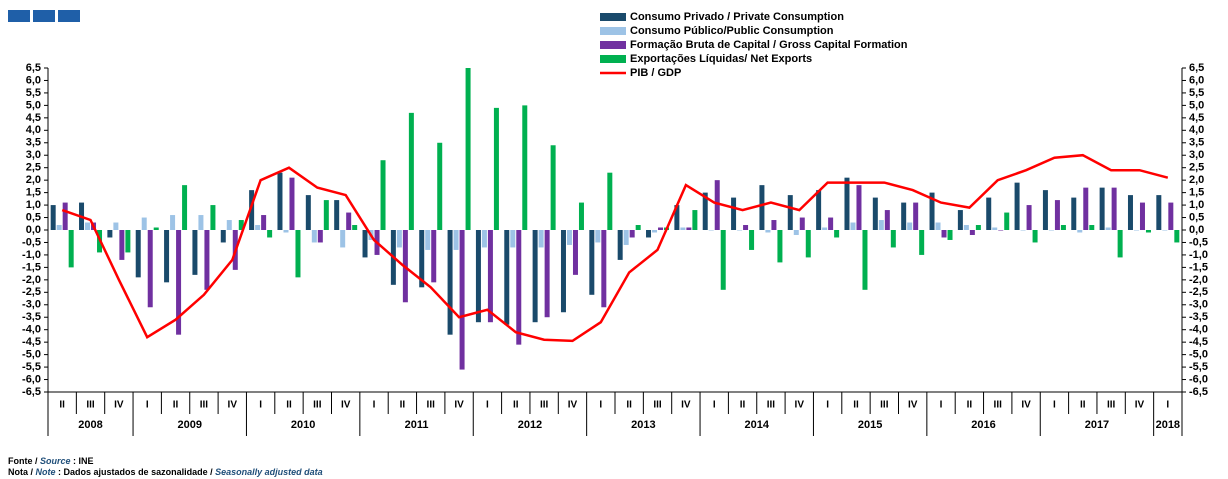 The height and width of the screenshot is (479, 1228). I want to click on y2-tick-label: -3,0, so click(1198, 305).